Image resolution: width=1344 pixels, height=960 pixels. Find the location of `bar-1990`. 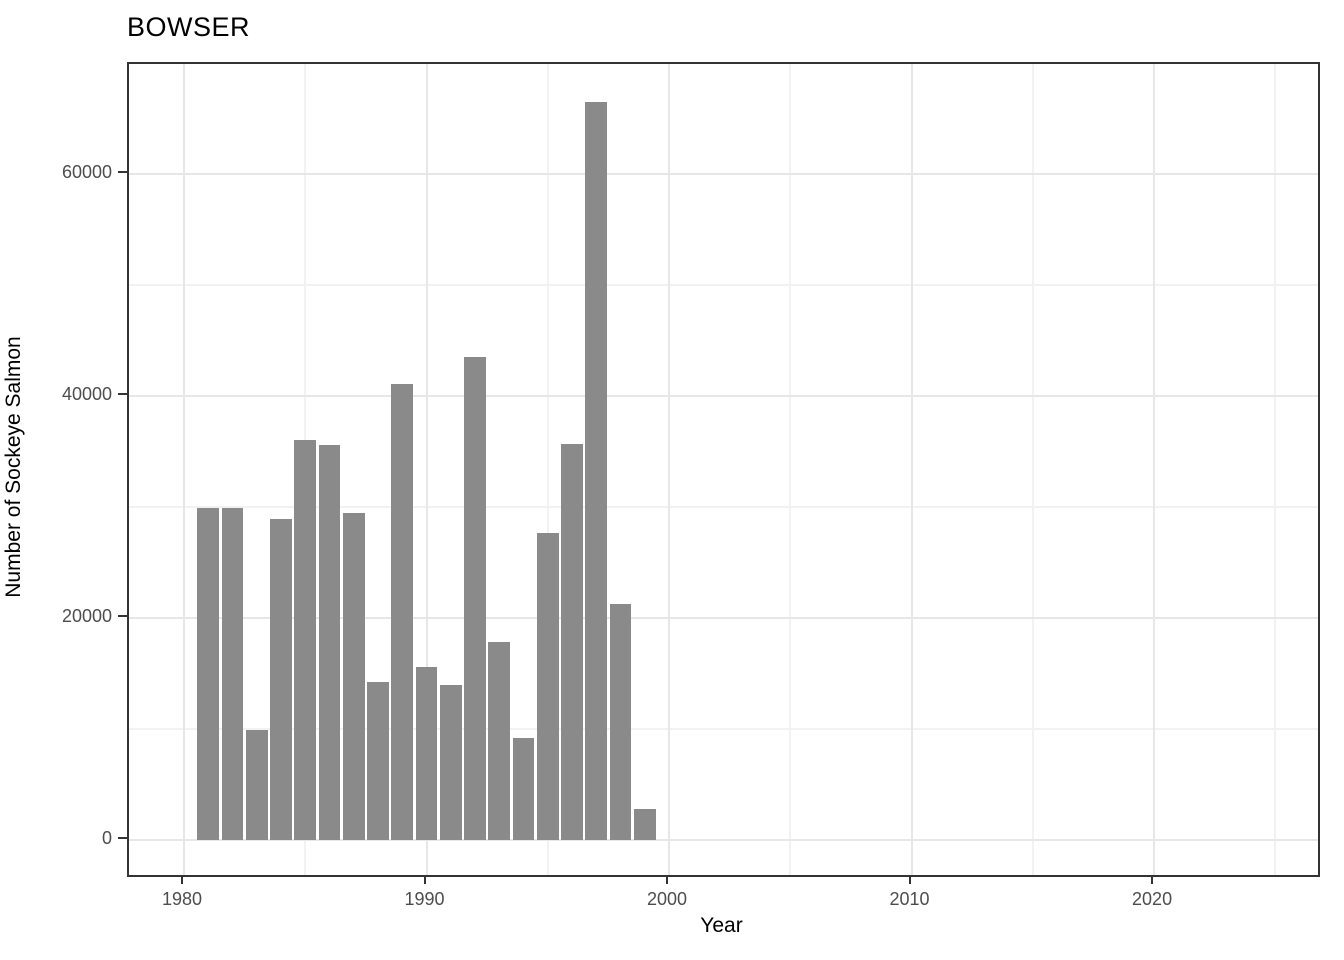

bar-1990 is located at coordinates (426, 753).